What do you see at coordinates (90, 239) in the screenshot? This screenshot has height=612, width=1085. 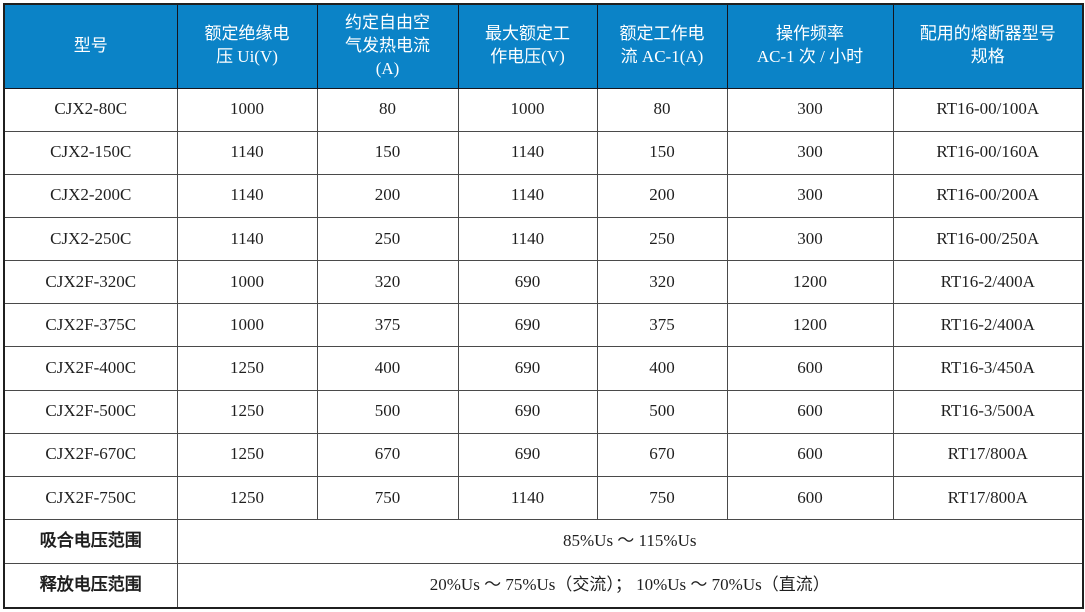 I see `model-cell: CJX2-250C` at bounding box center [90, 239].